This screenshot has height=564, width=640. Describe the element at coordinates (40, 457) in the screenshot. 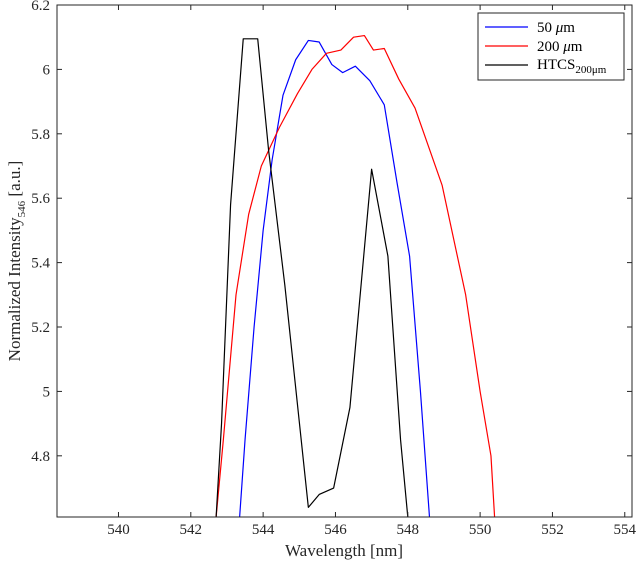

I see `y-tick-label: 4.8` at that location.